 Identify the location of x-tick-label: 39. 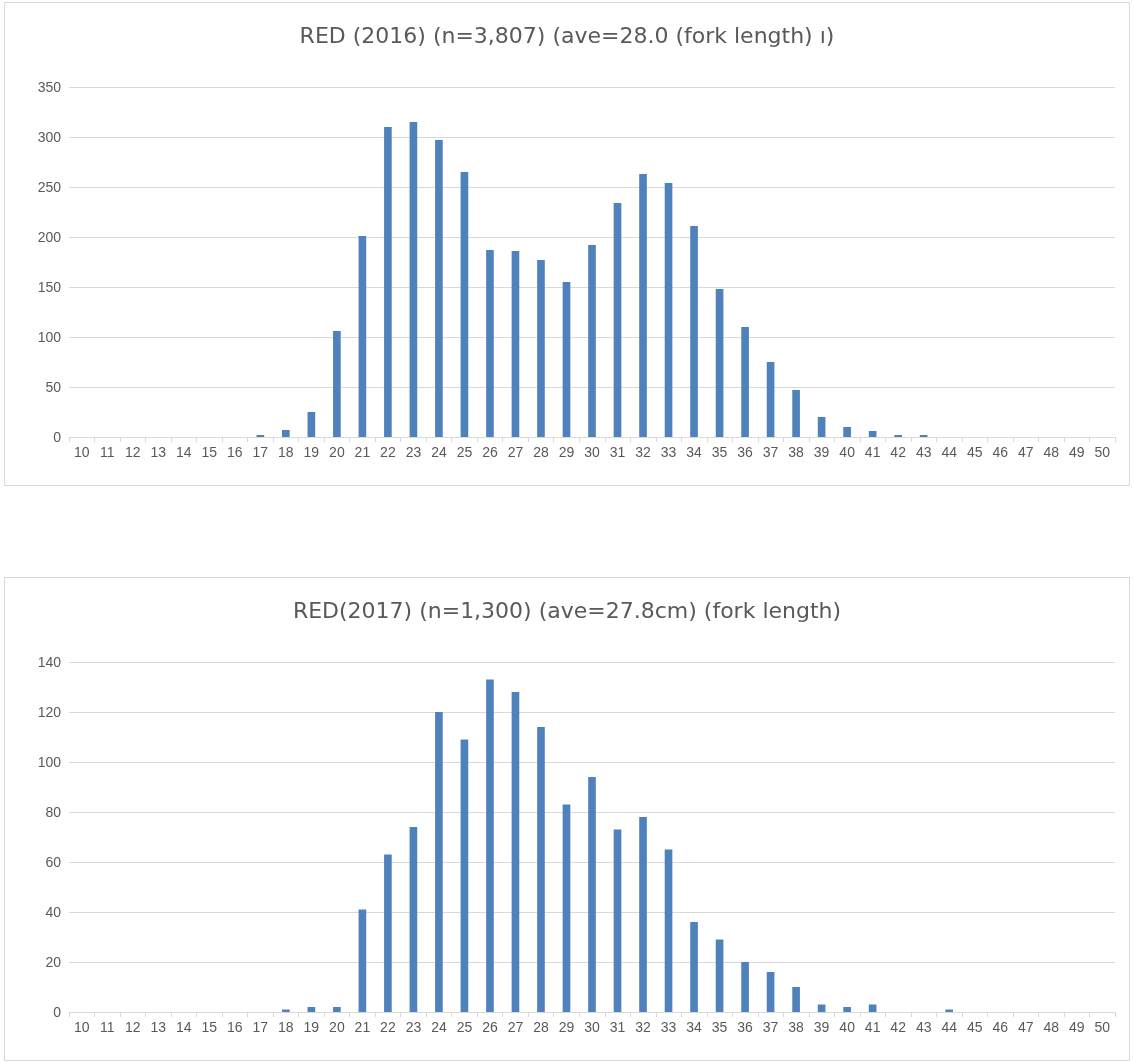
(821, 452).